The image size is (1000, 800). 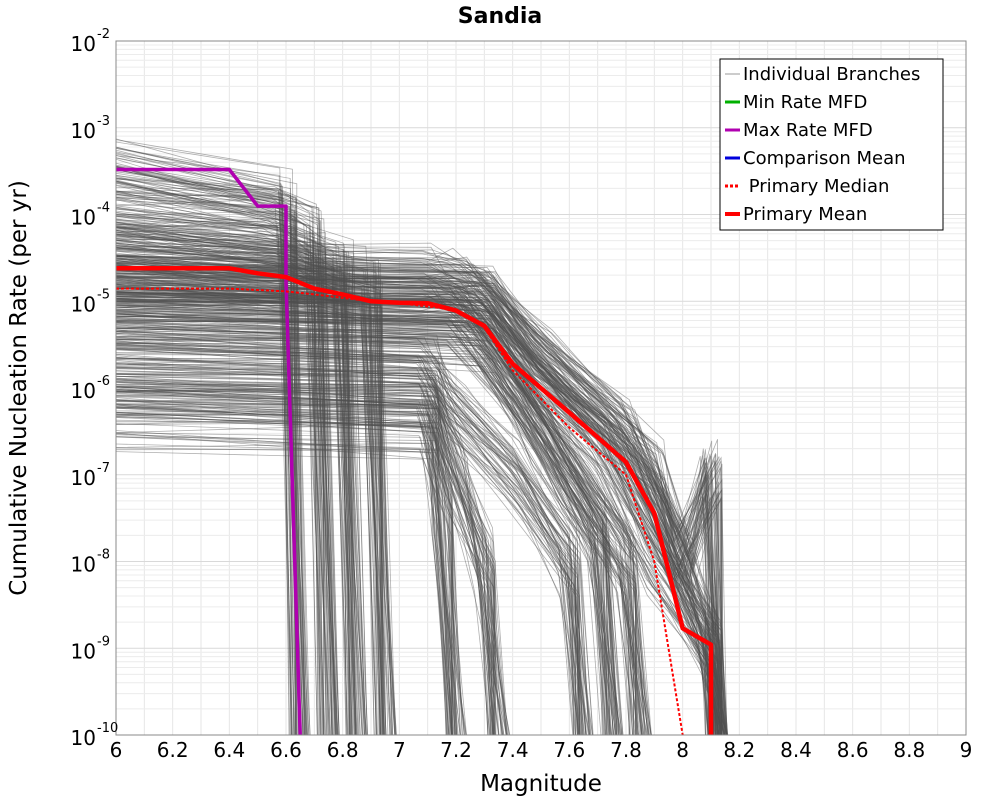 What do you see at coordinates (796, 750) in the screenshot?
I see `x-tick-label: 8.4` at bounding box center [796, 750].